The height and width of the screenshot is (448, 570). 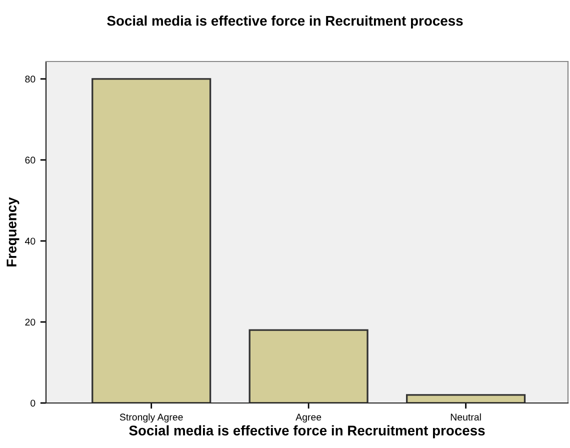 I want to click on y-tick-label: 80, so click(x=30, y=79).